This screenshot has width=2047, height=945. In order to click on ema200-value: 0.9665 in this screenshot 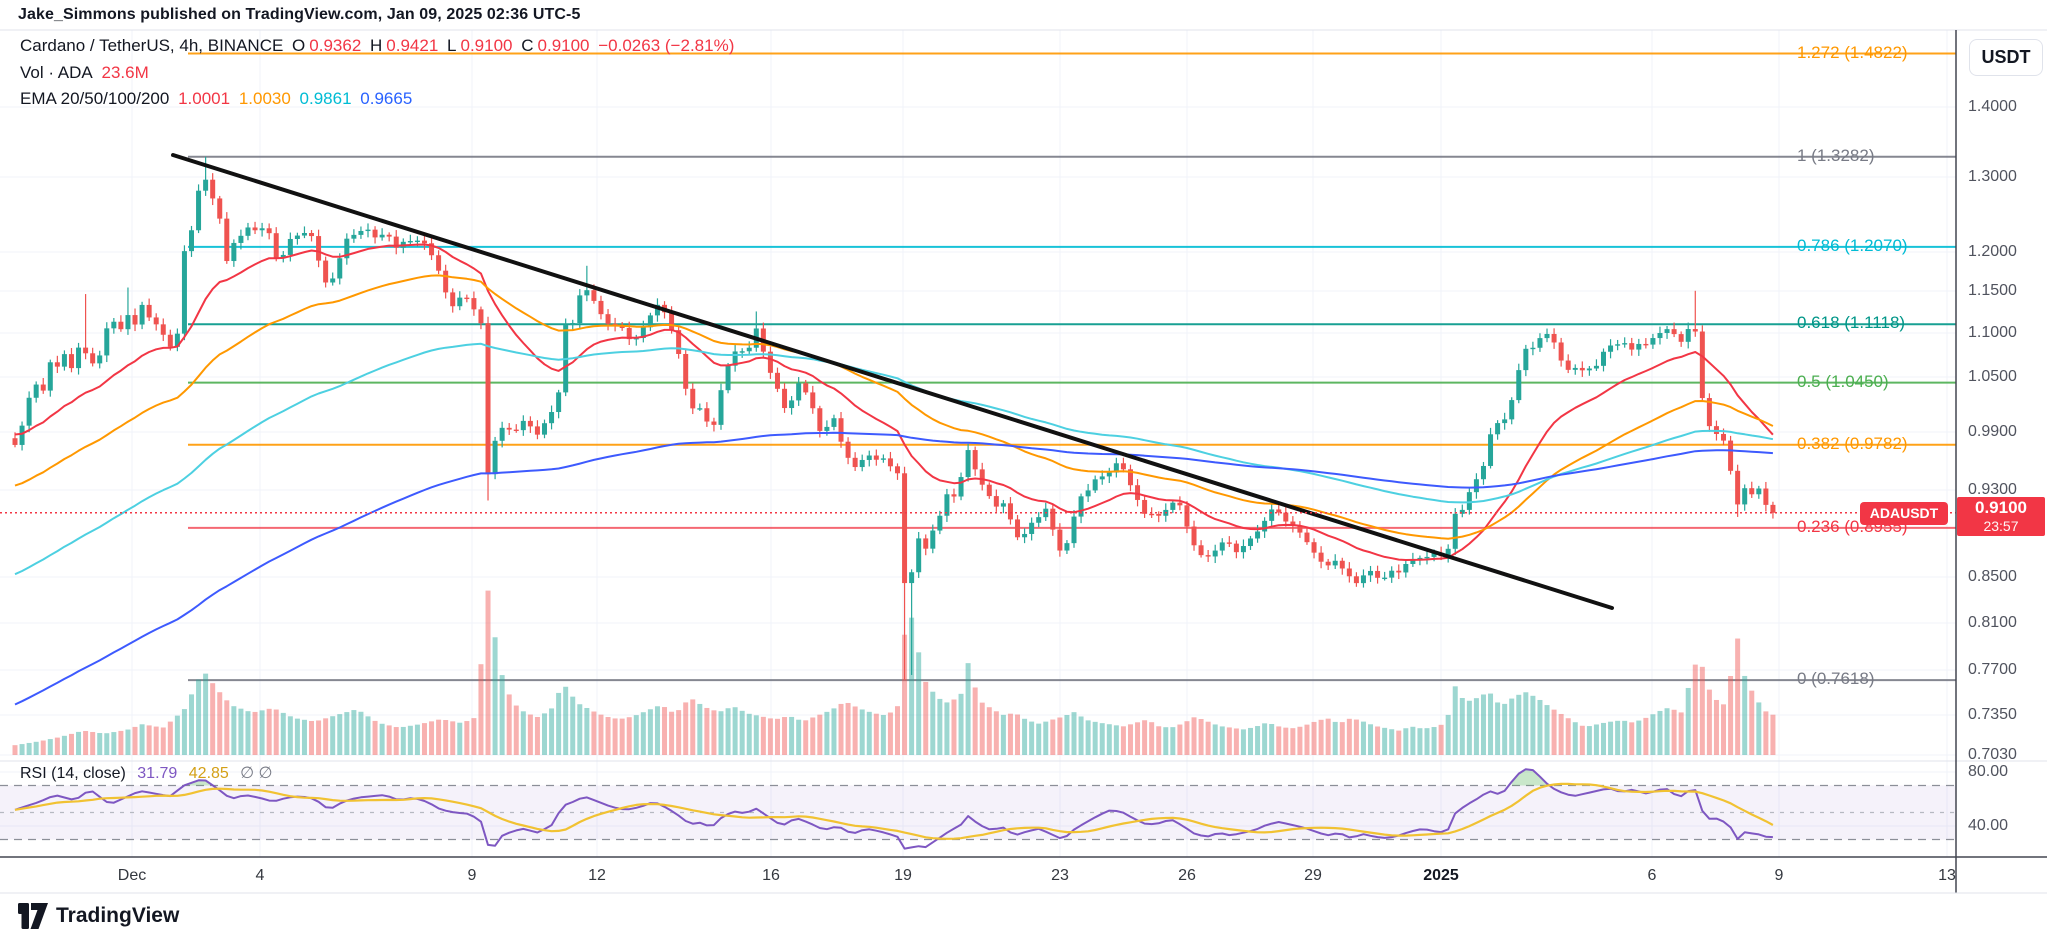, I will do `click(386, 98)`.